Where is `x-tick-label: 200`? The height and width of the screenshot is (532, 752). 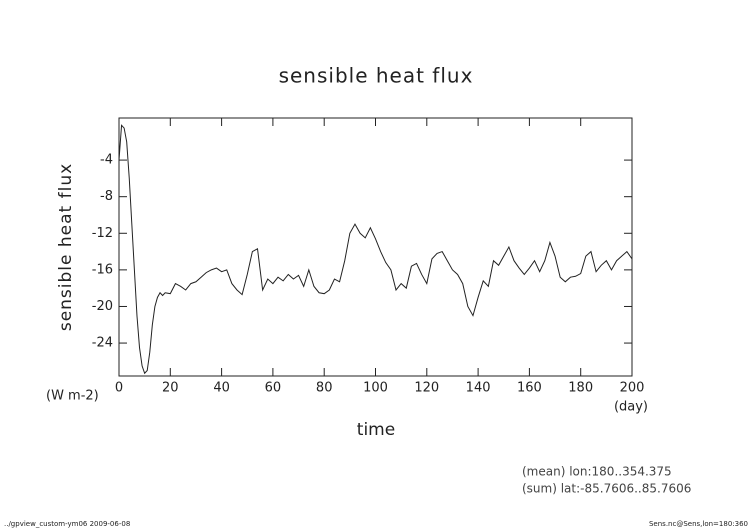
x-tick-label: 200 is located at coordinates (632, 388).